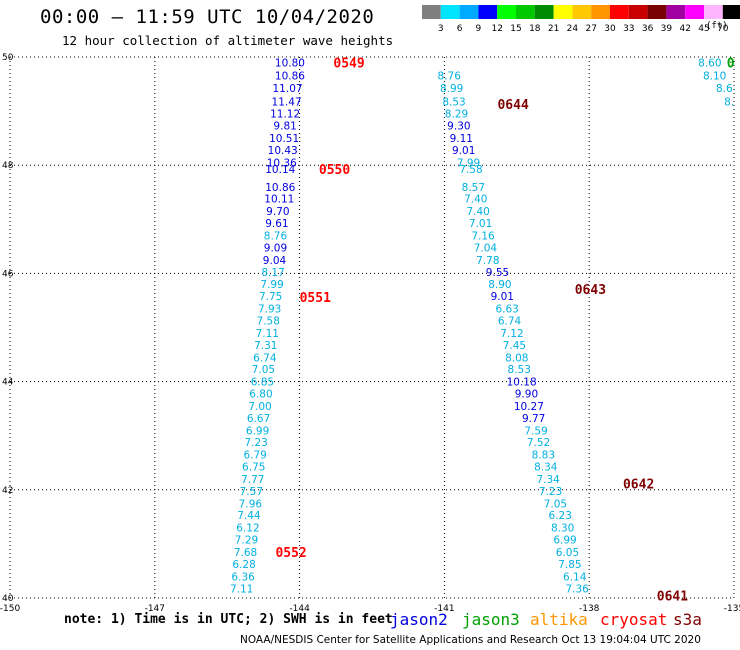 This screenshot has width=740, height=650. Describe the element at coordinates (684, 29) in the screenshot. I see `colorbar-level: 42` at that location.